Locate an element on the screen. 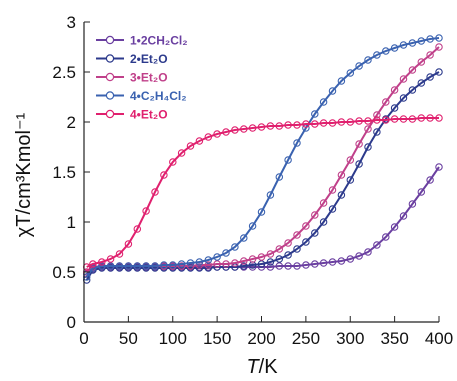 The image size is (457, 381). x-tick-label: 400 is located at coordinates (439, 338).